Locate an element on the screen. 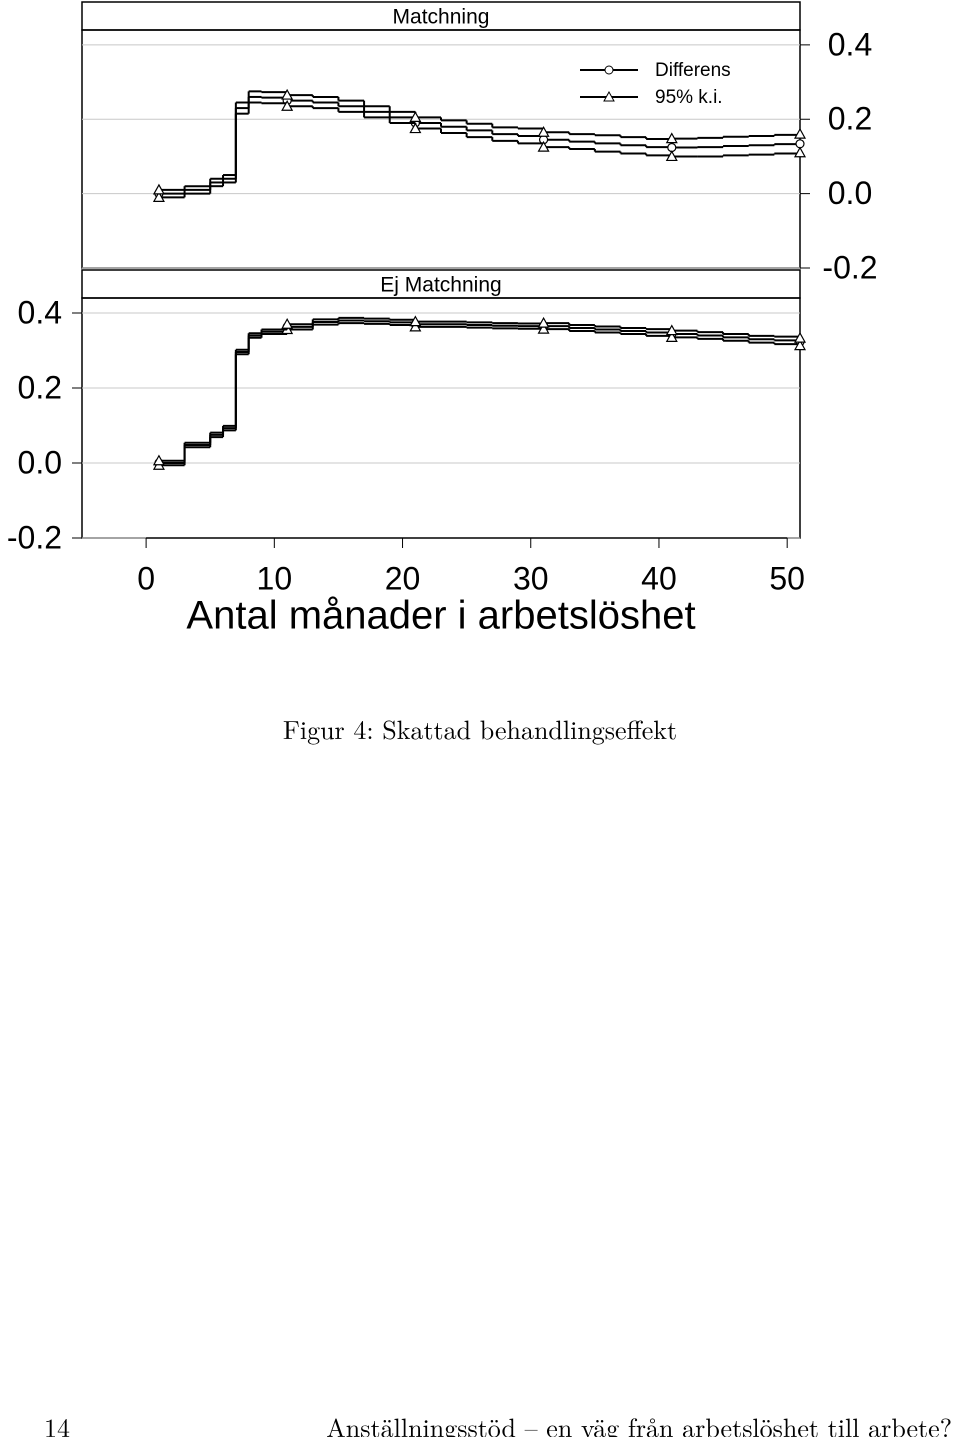  panel-title: Ej Matchning is located at coordinates (440, 285).